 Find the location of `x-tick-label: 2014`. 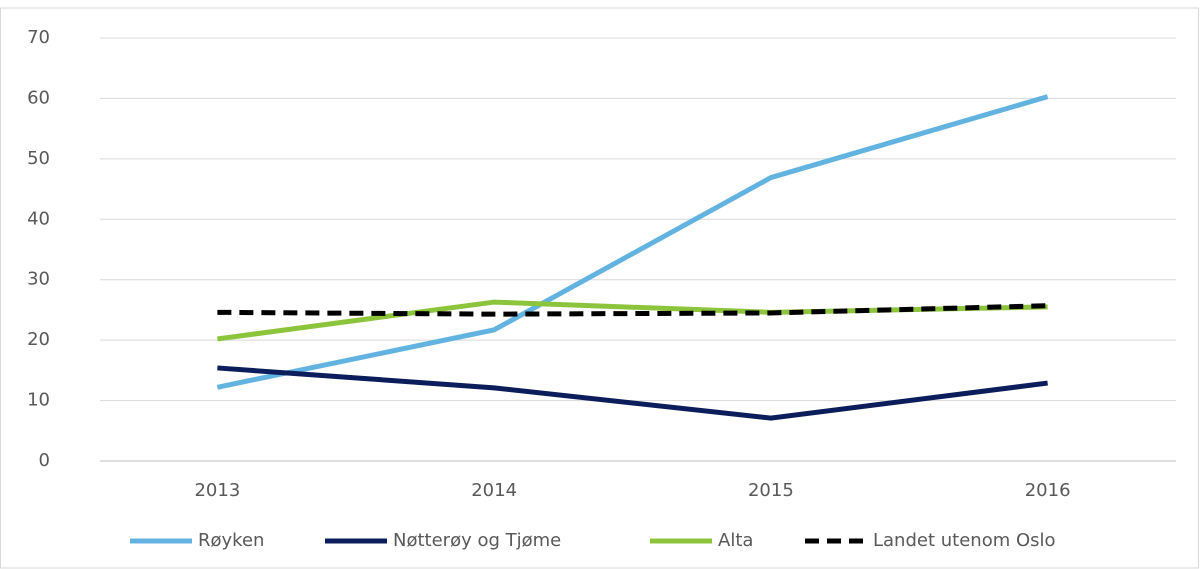

x-tick-label: 2014 is located at coordinates (494, 490).